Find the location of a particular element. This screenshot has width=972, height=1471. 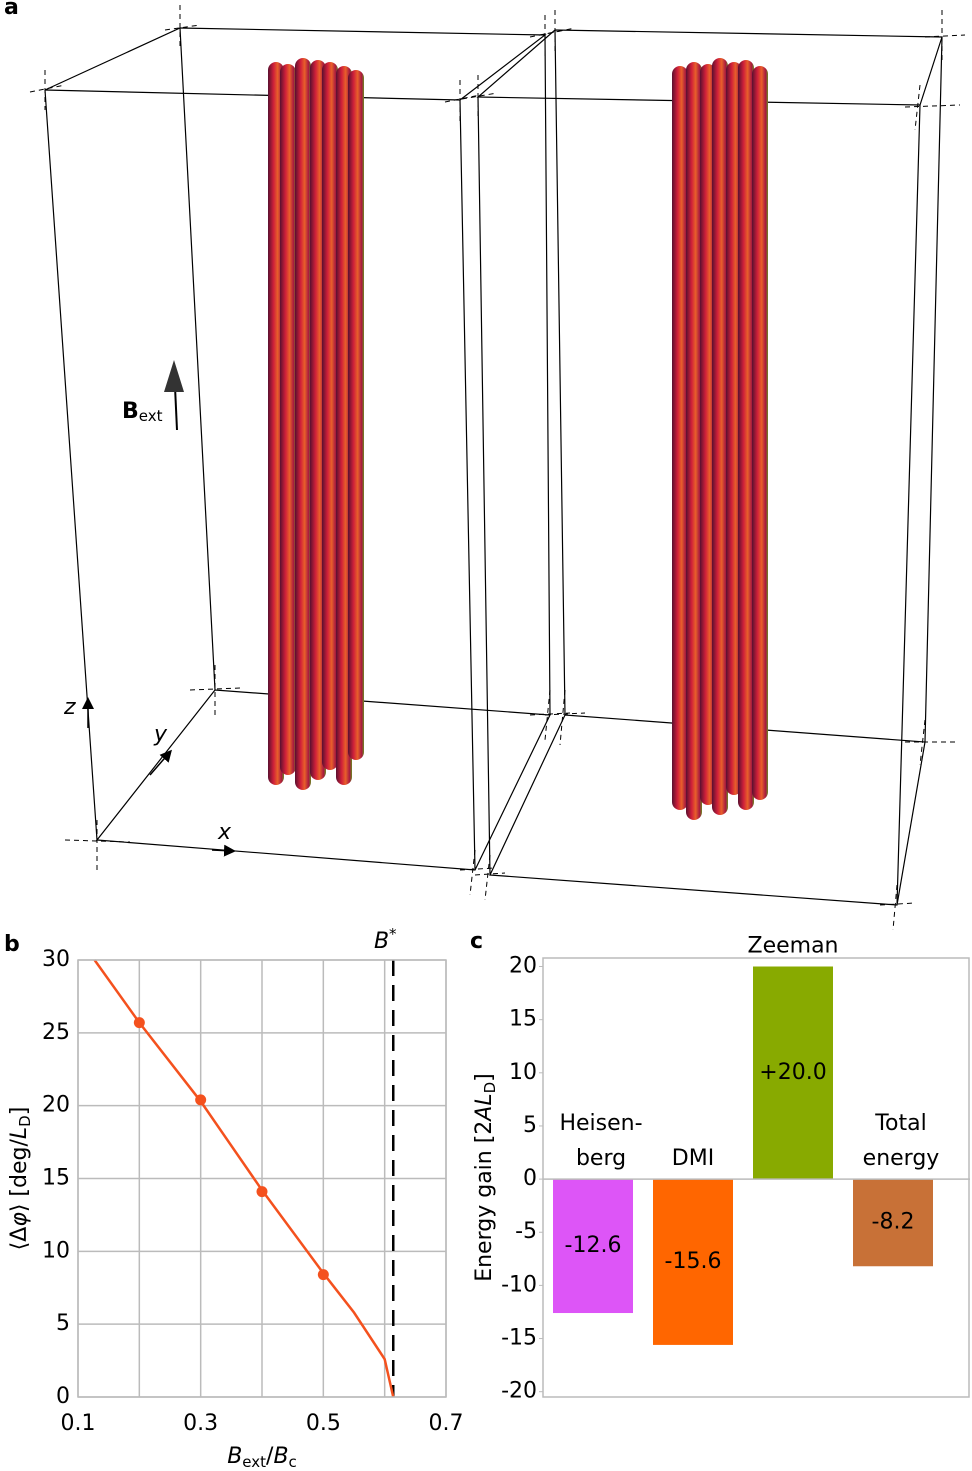

axis-label-part: ⟩ [deg/ is located at coordinates (19, 1176).